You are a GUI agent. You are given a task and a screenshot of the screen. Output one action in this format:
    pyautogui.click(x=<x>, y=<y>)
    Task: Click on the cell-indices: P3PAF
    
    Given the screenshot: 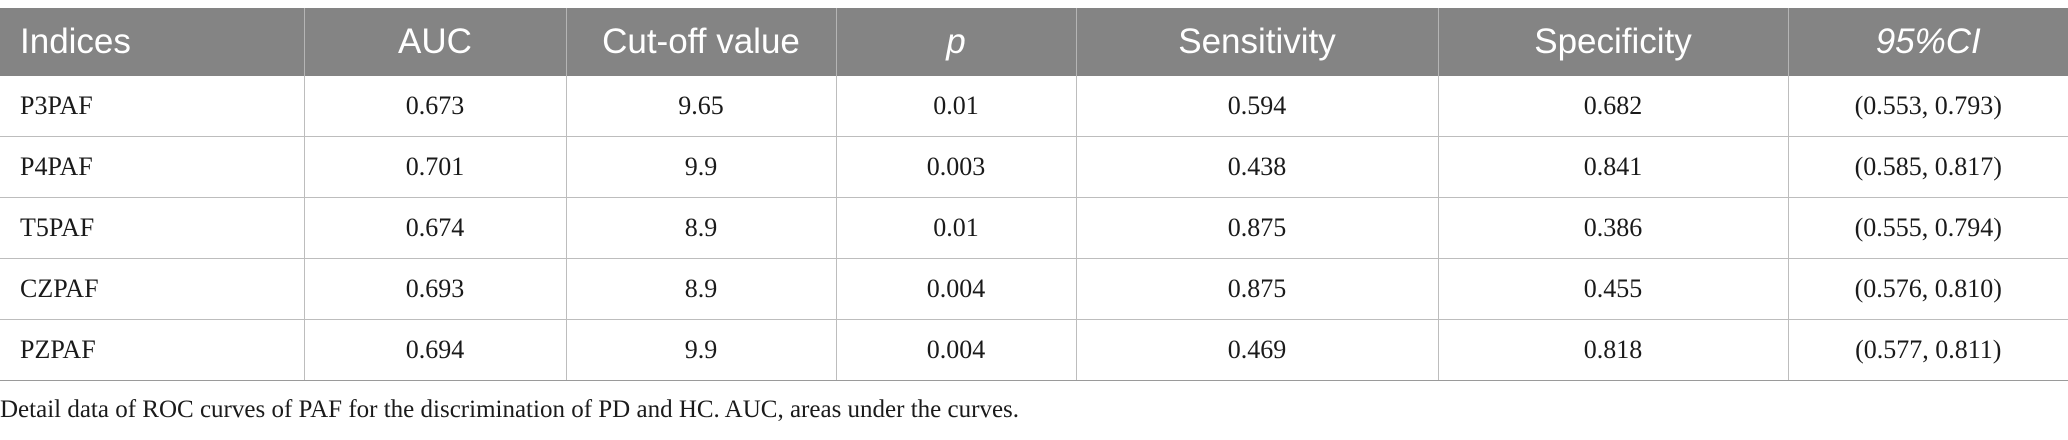 What is the action you would take?
    pyautogui.click(x=152, y=106)
    